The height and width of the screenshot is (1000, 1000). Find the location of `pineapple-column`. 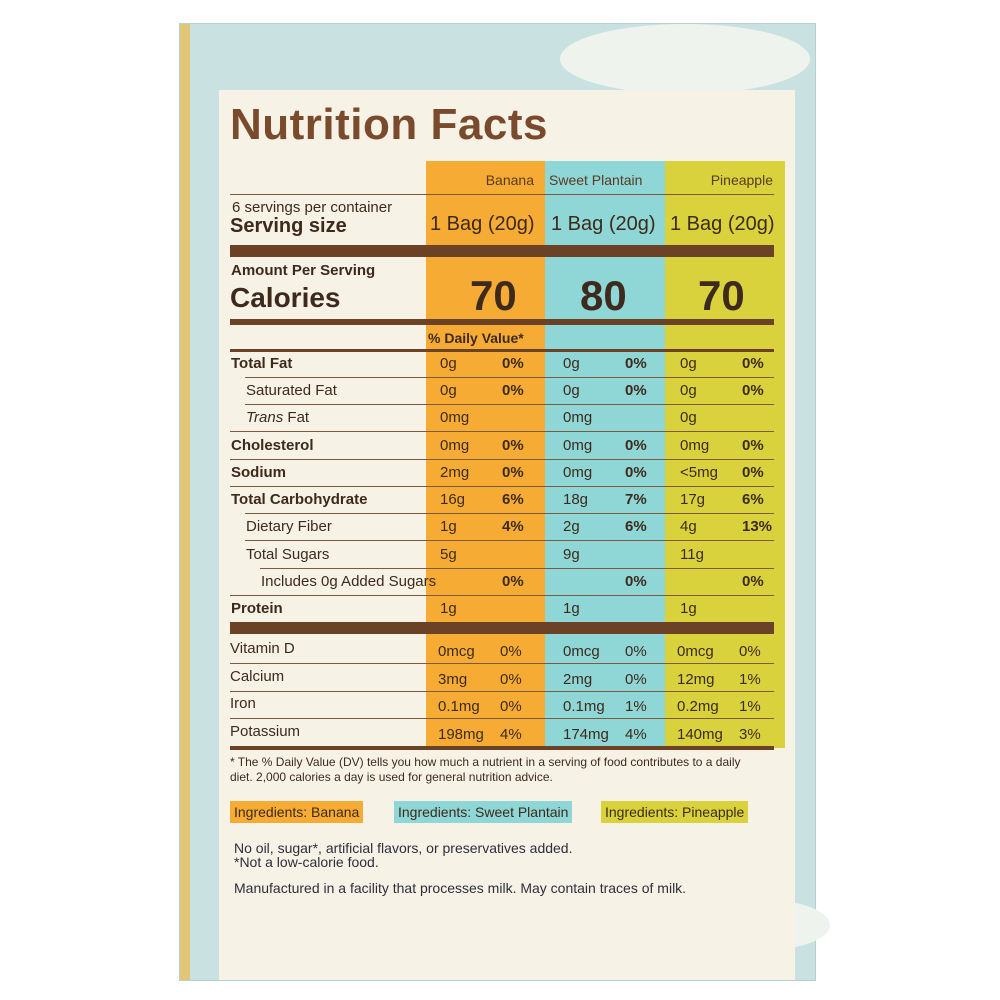

pineapple-column is located at coordinates (725, 454).